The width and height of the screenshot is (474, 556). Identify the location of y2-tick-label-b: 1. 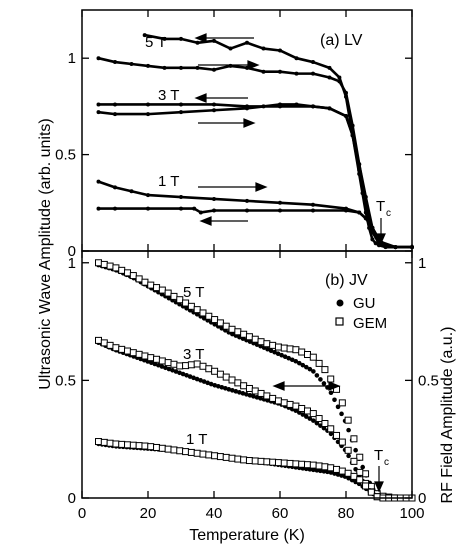
(422, 263).